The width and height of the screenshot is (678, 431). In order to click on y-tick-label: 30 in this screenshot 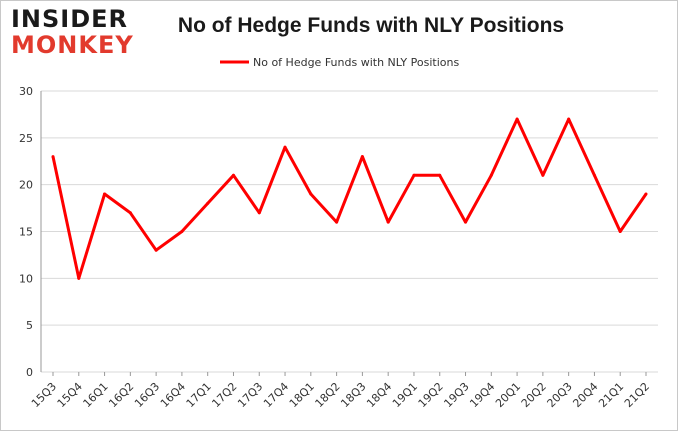, I will do `click(26, 91)`.